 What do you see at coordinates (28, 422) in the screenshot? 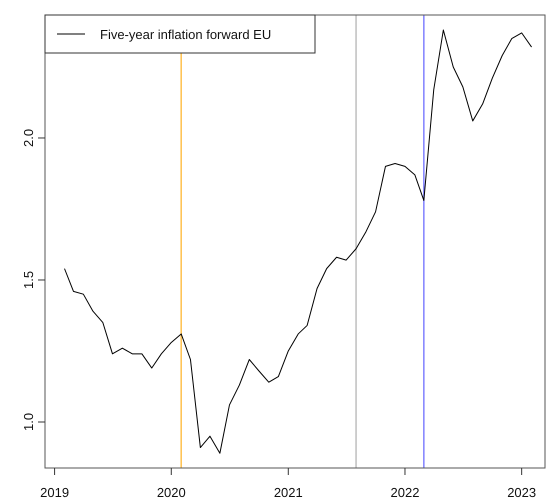
I see `y-tick-label: 1.0` at bounding box center [28, 422].